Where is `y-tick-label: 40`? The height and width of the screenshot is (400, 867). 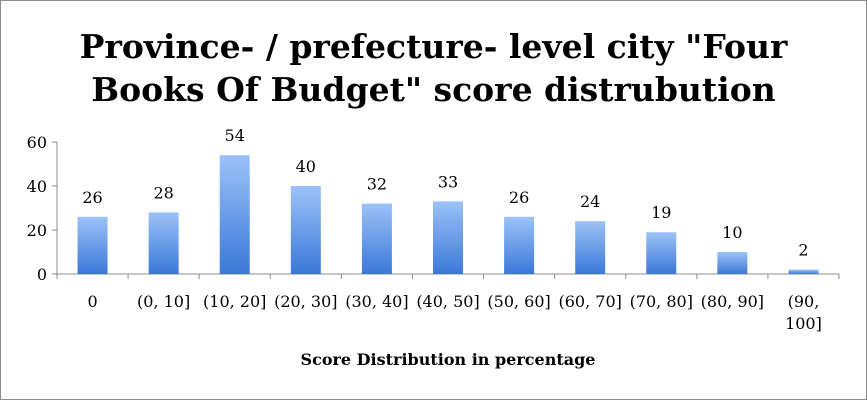
y-tick-label: 40 is located at coordinates (37, 186).